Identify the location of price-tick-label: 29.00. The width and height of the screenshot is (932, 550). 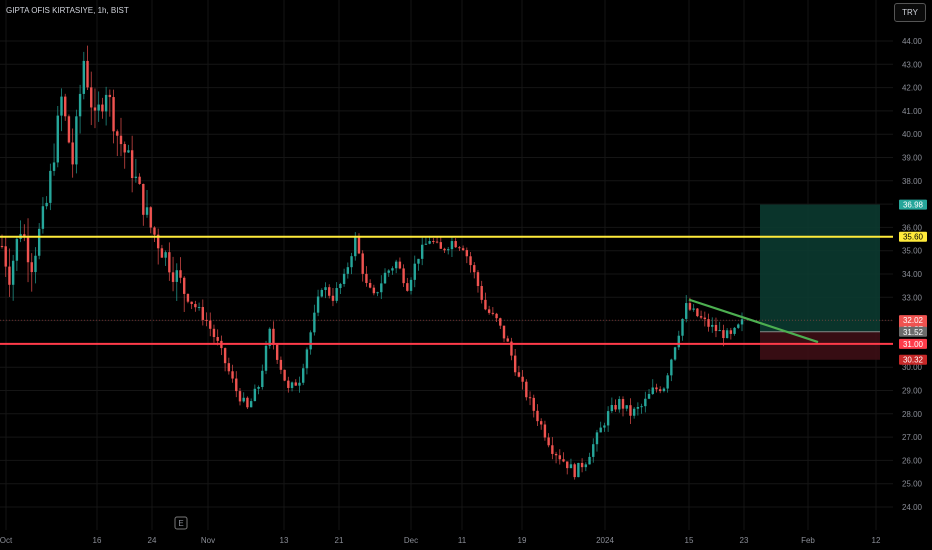
(912, 391).